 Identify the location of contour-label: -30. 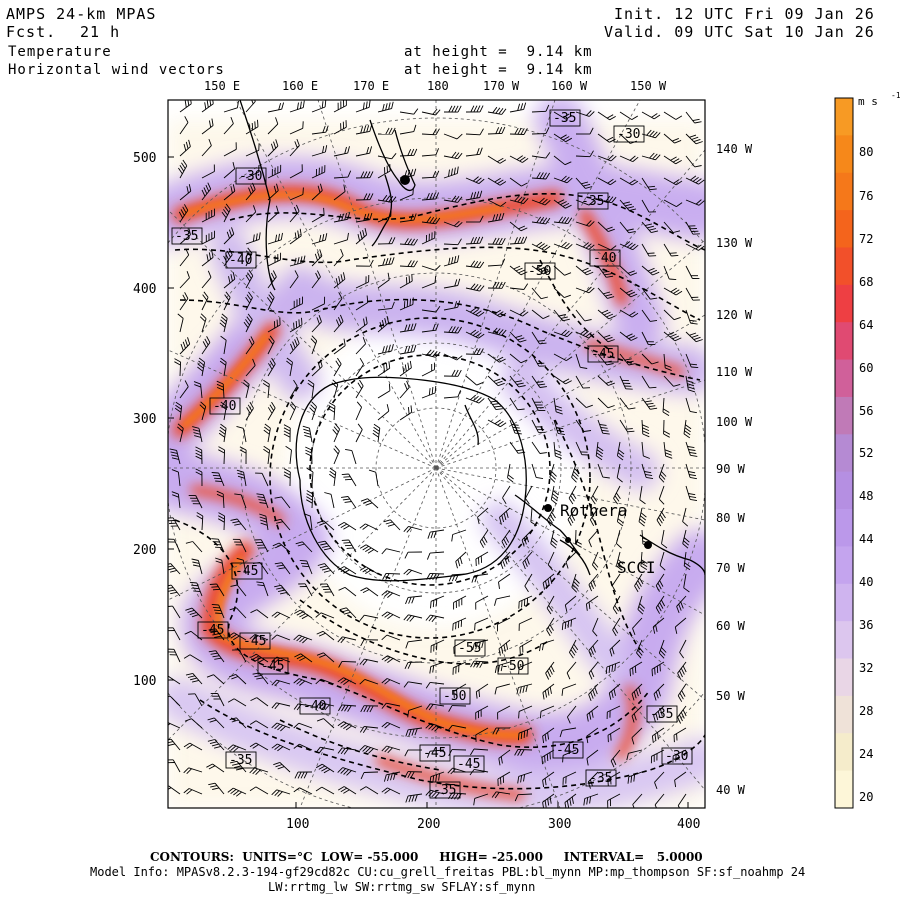
(250, 176).